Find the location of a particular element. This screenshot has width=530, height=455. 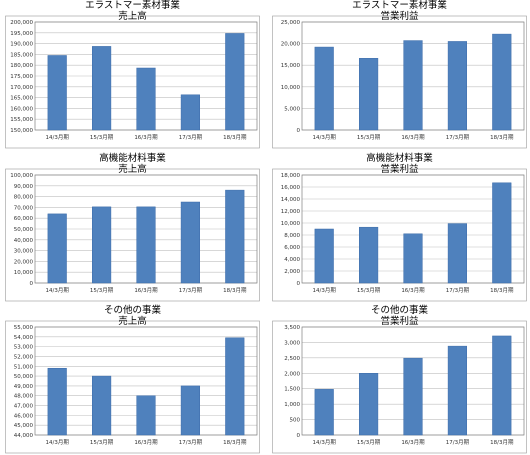

y-tick-label: 48,000 is located at coordinates (24, 397).